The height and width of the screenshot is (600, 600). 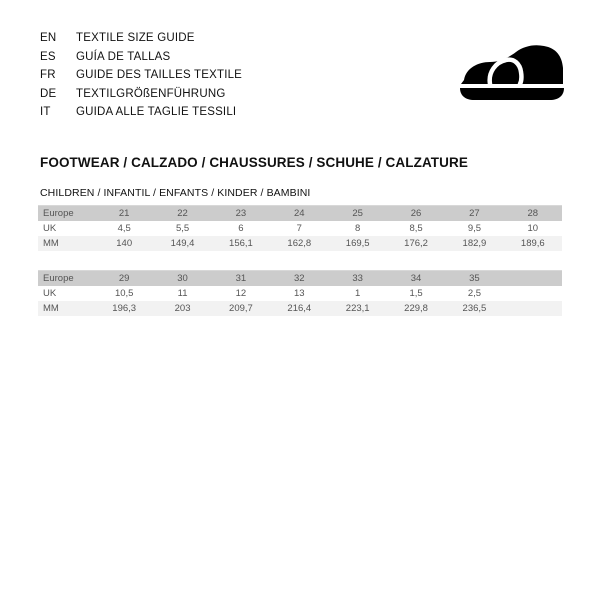 I want to click on legend-row-it: IT GUIDA ALLE TAGLIE TESSILI, so click(x=205, y=115).